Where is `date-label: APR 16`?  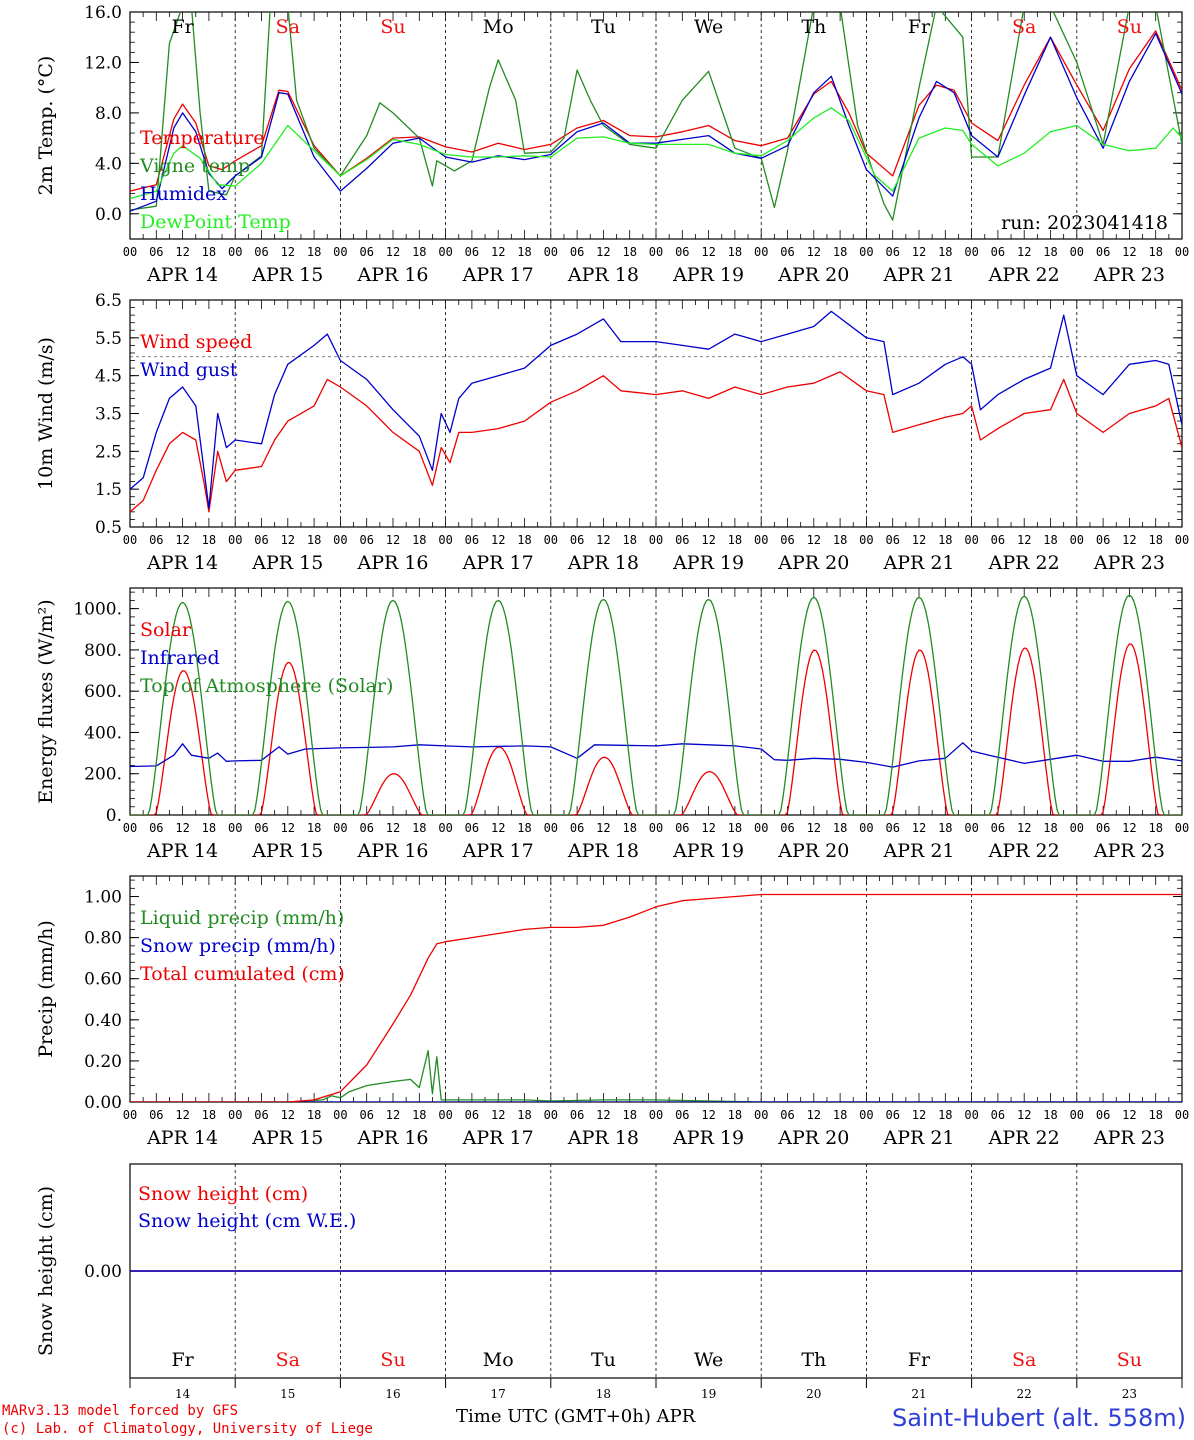 date-label: APR 16 is located at coordinates (392, 851).